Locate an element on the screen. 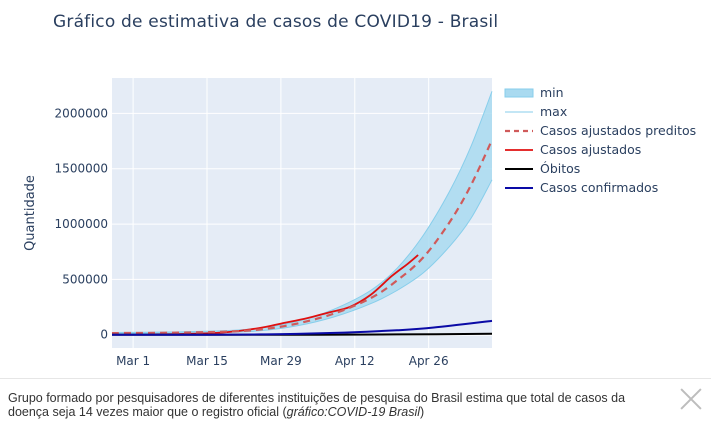 The height and width of the screenshot is (431, 711). legend-swatch is located at coordinates (519, 93).